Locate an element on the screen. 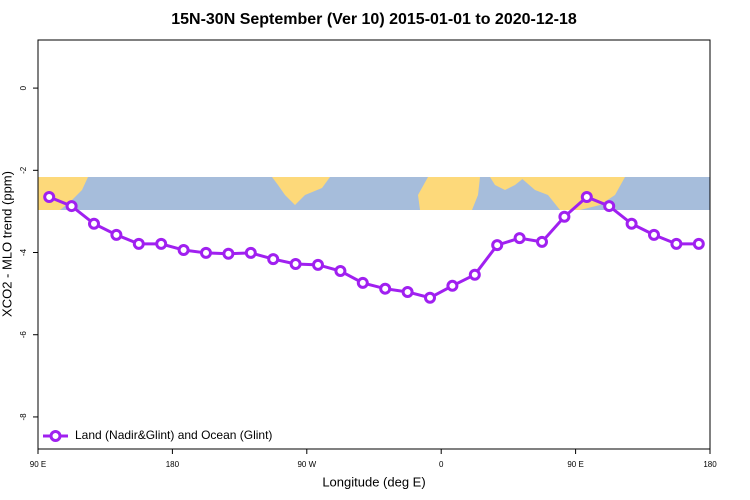  legend-label: Land (Nadir&Glint) and Ocean (Glint) is located at coordinates (173, 435).